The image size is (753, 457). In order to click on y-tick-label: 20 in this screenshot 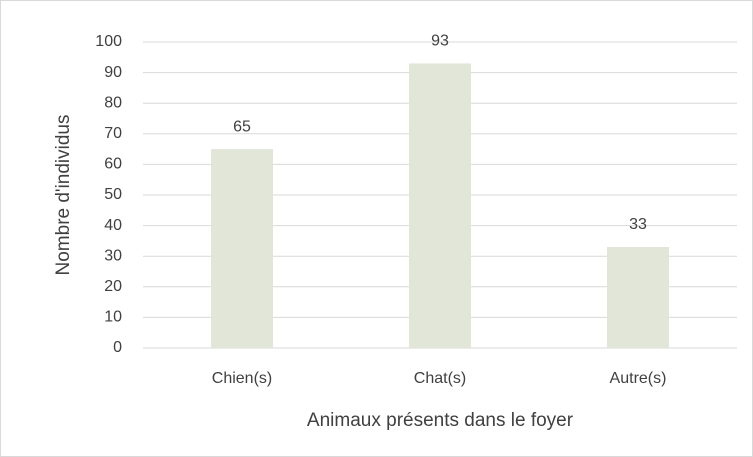, I will do `click(113, 286)`.